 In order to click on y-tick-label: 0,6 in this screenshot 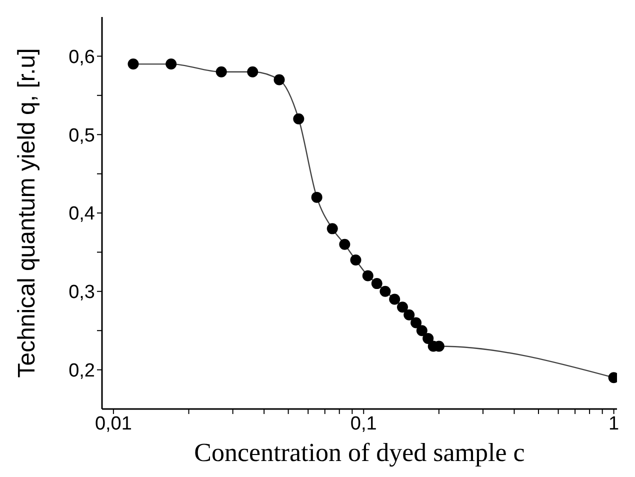, I will do `click(81, 57)`.